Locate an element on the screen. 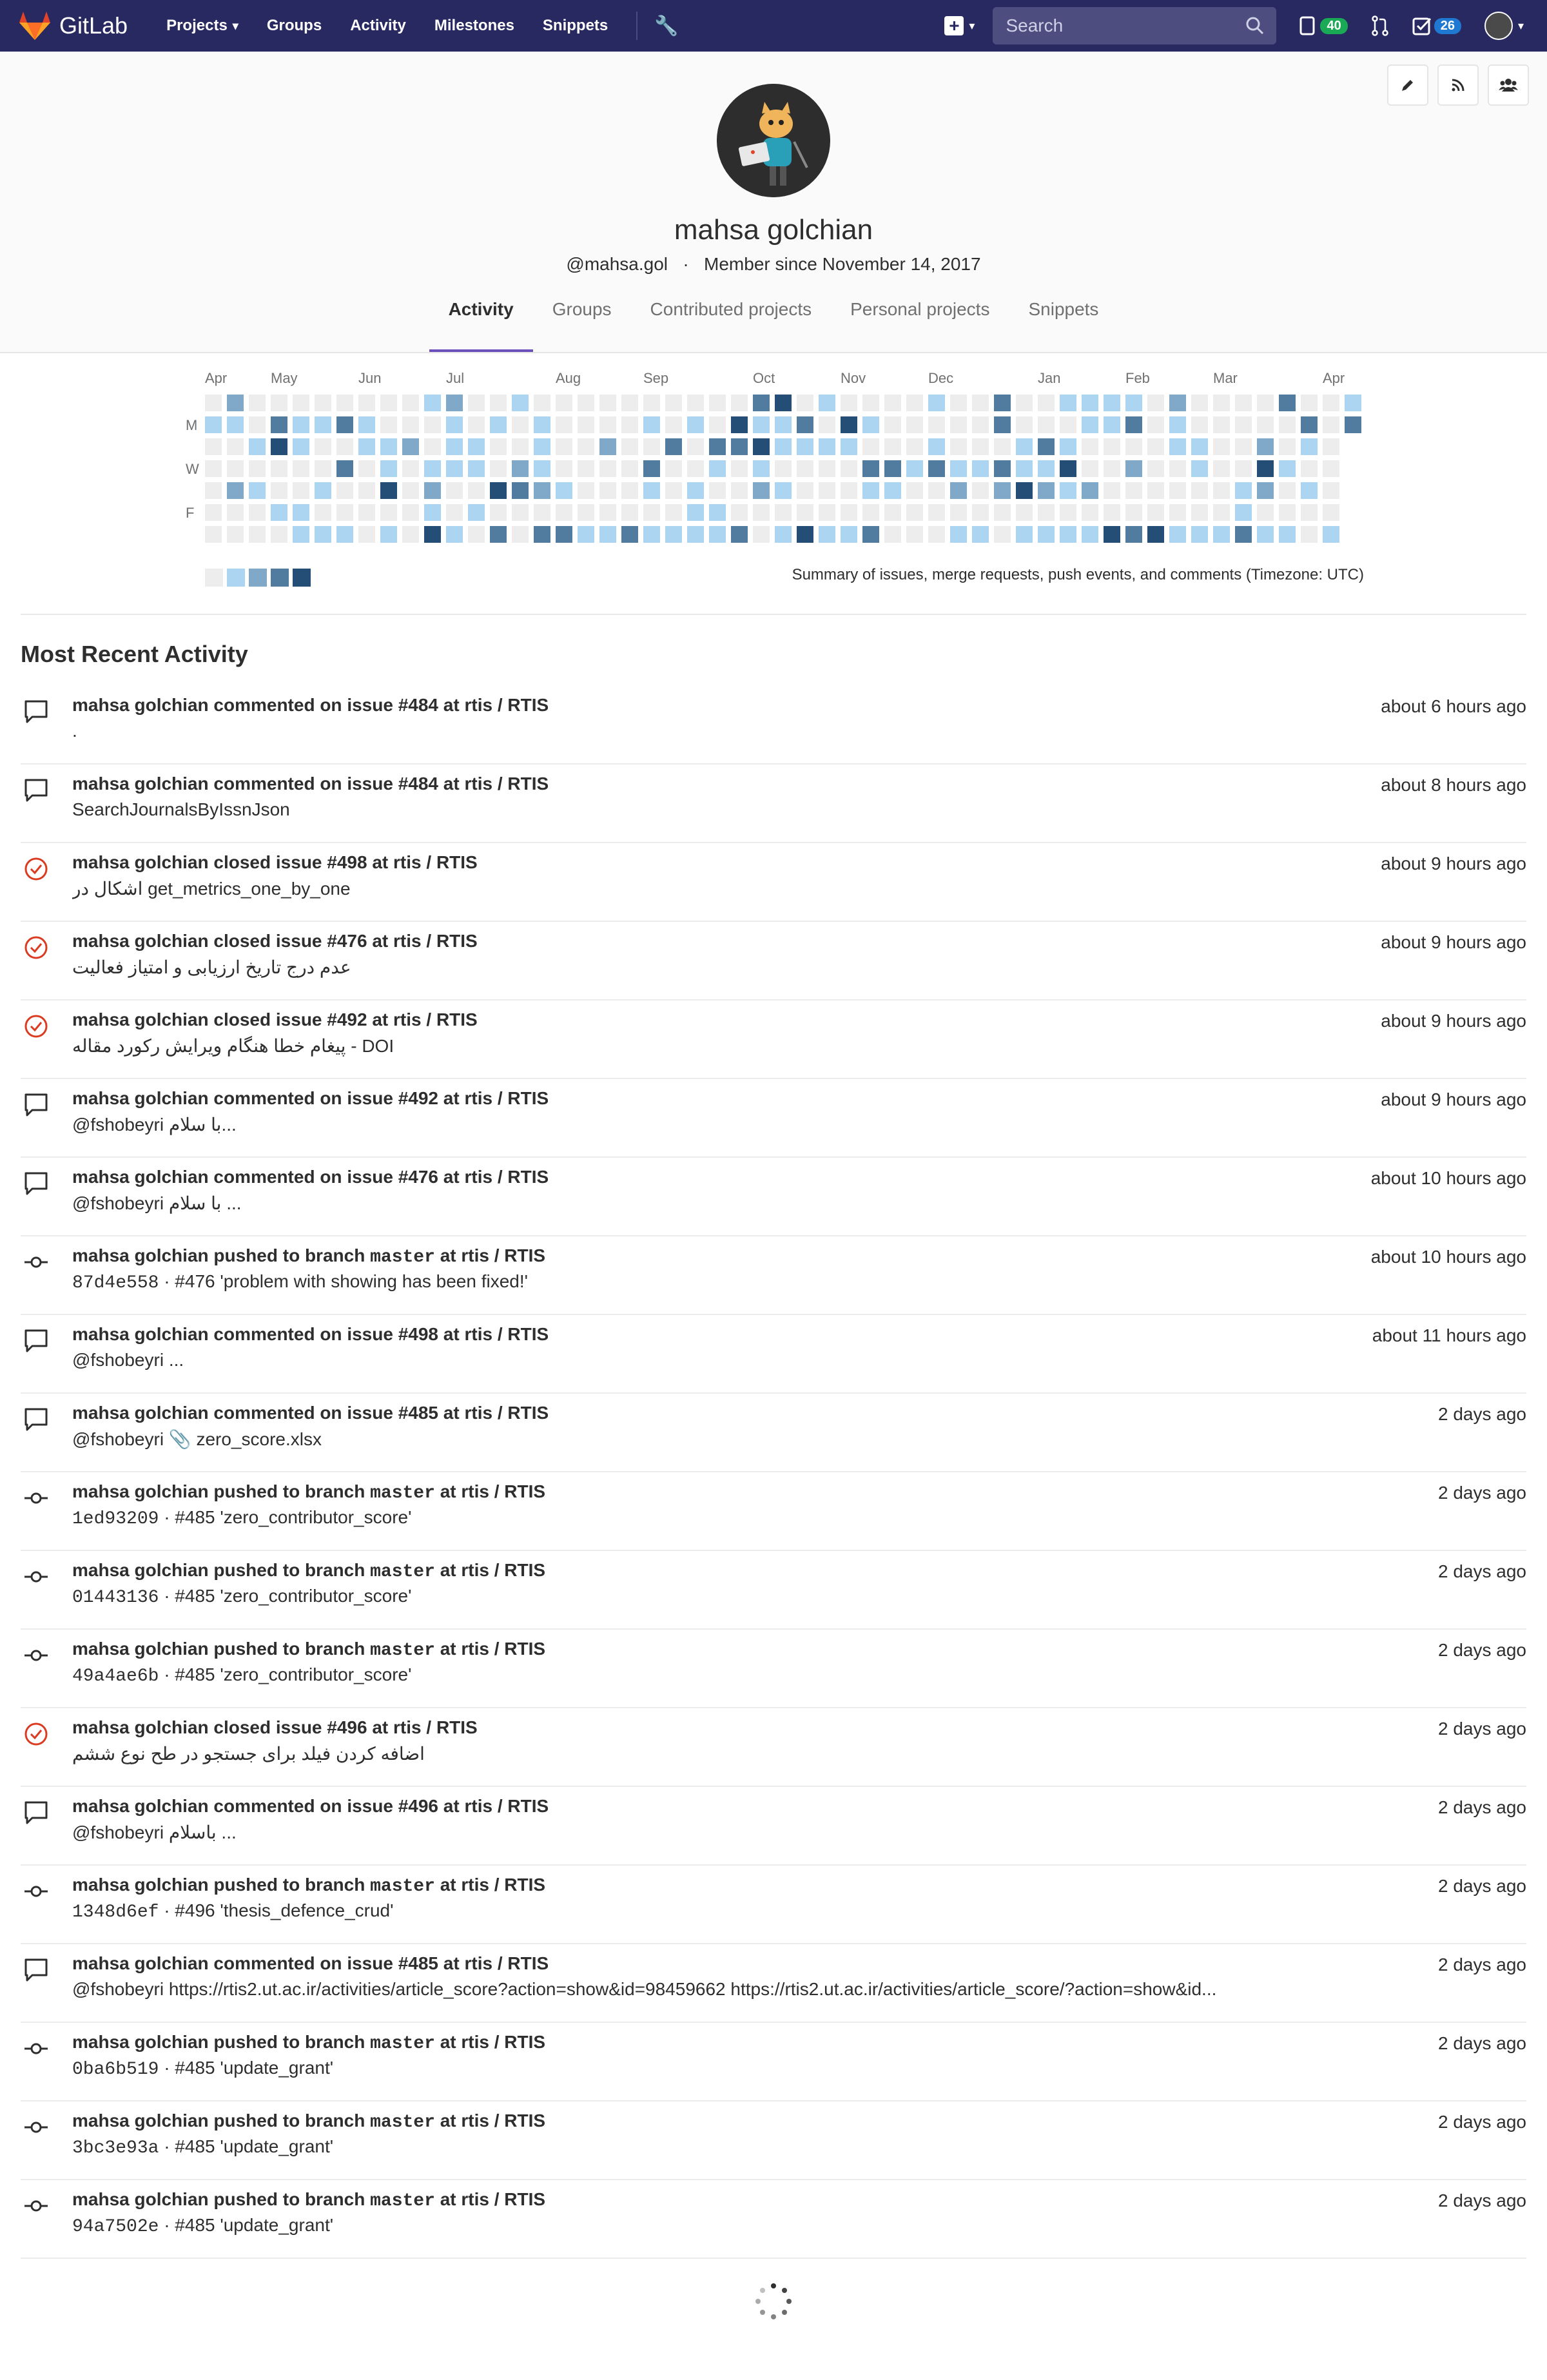 This screenshot has height=2380, width=1547. todos-nav: 26 is located at coordinates (1436, 25).